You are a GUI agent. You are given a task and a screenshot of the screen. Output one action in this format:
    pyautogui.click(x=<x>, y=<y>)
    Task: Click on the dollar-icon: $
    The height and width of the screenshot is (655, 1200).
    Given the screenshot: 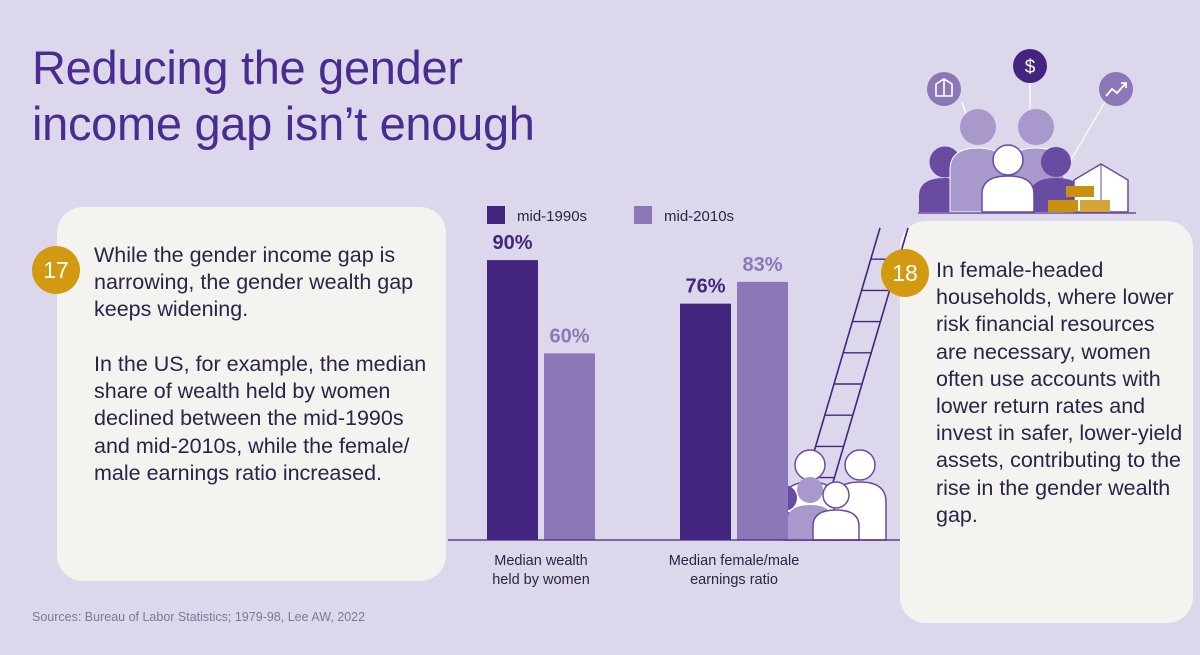 What is the action you would take?
    pyautogui.click(x=1030, y=66)
    